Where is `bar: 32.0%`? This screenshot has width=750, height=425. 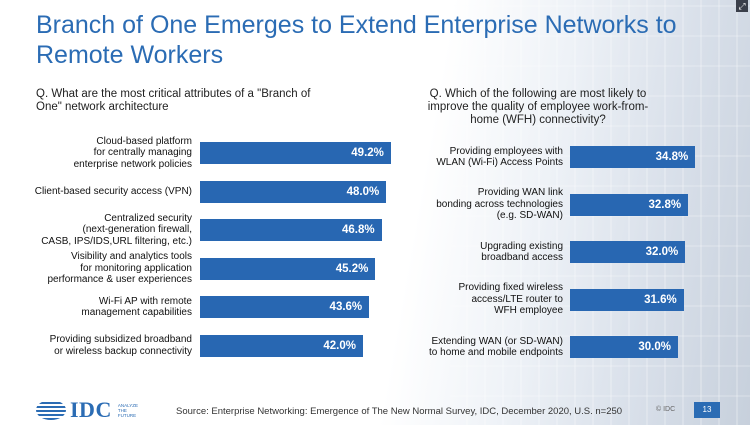 bar: 32.0% is located at coordinates (628, 252).